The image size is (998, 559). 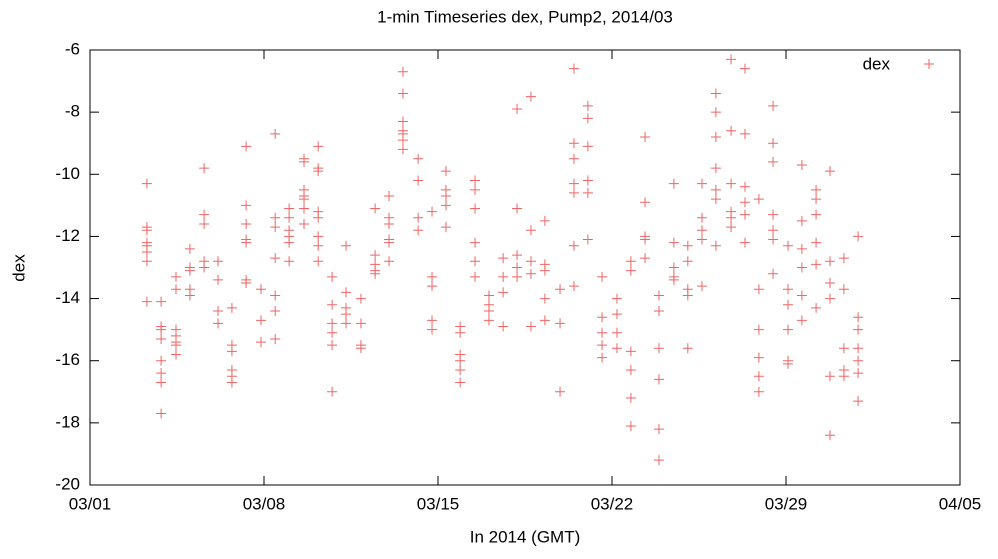 I want to click on y-tick-label: -16, so click(x=67, y=359).